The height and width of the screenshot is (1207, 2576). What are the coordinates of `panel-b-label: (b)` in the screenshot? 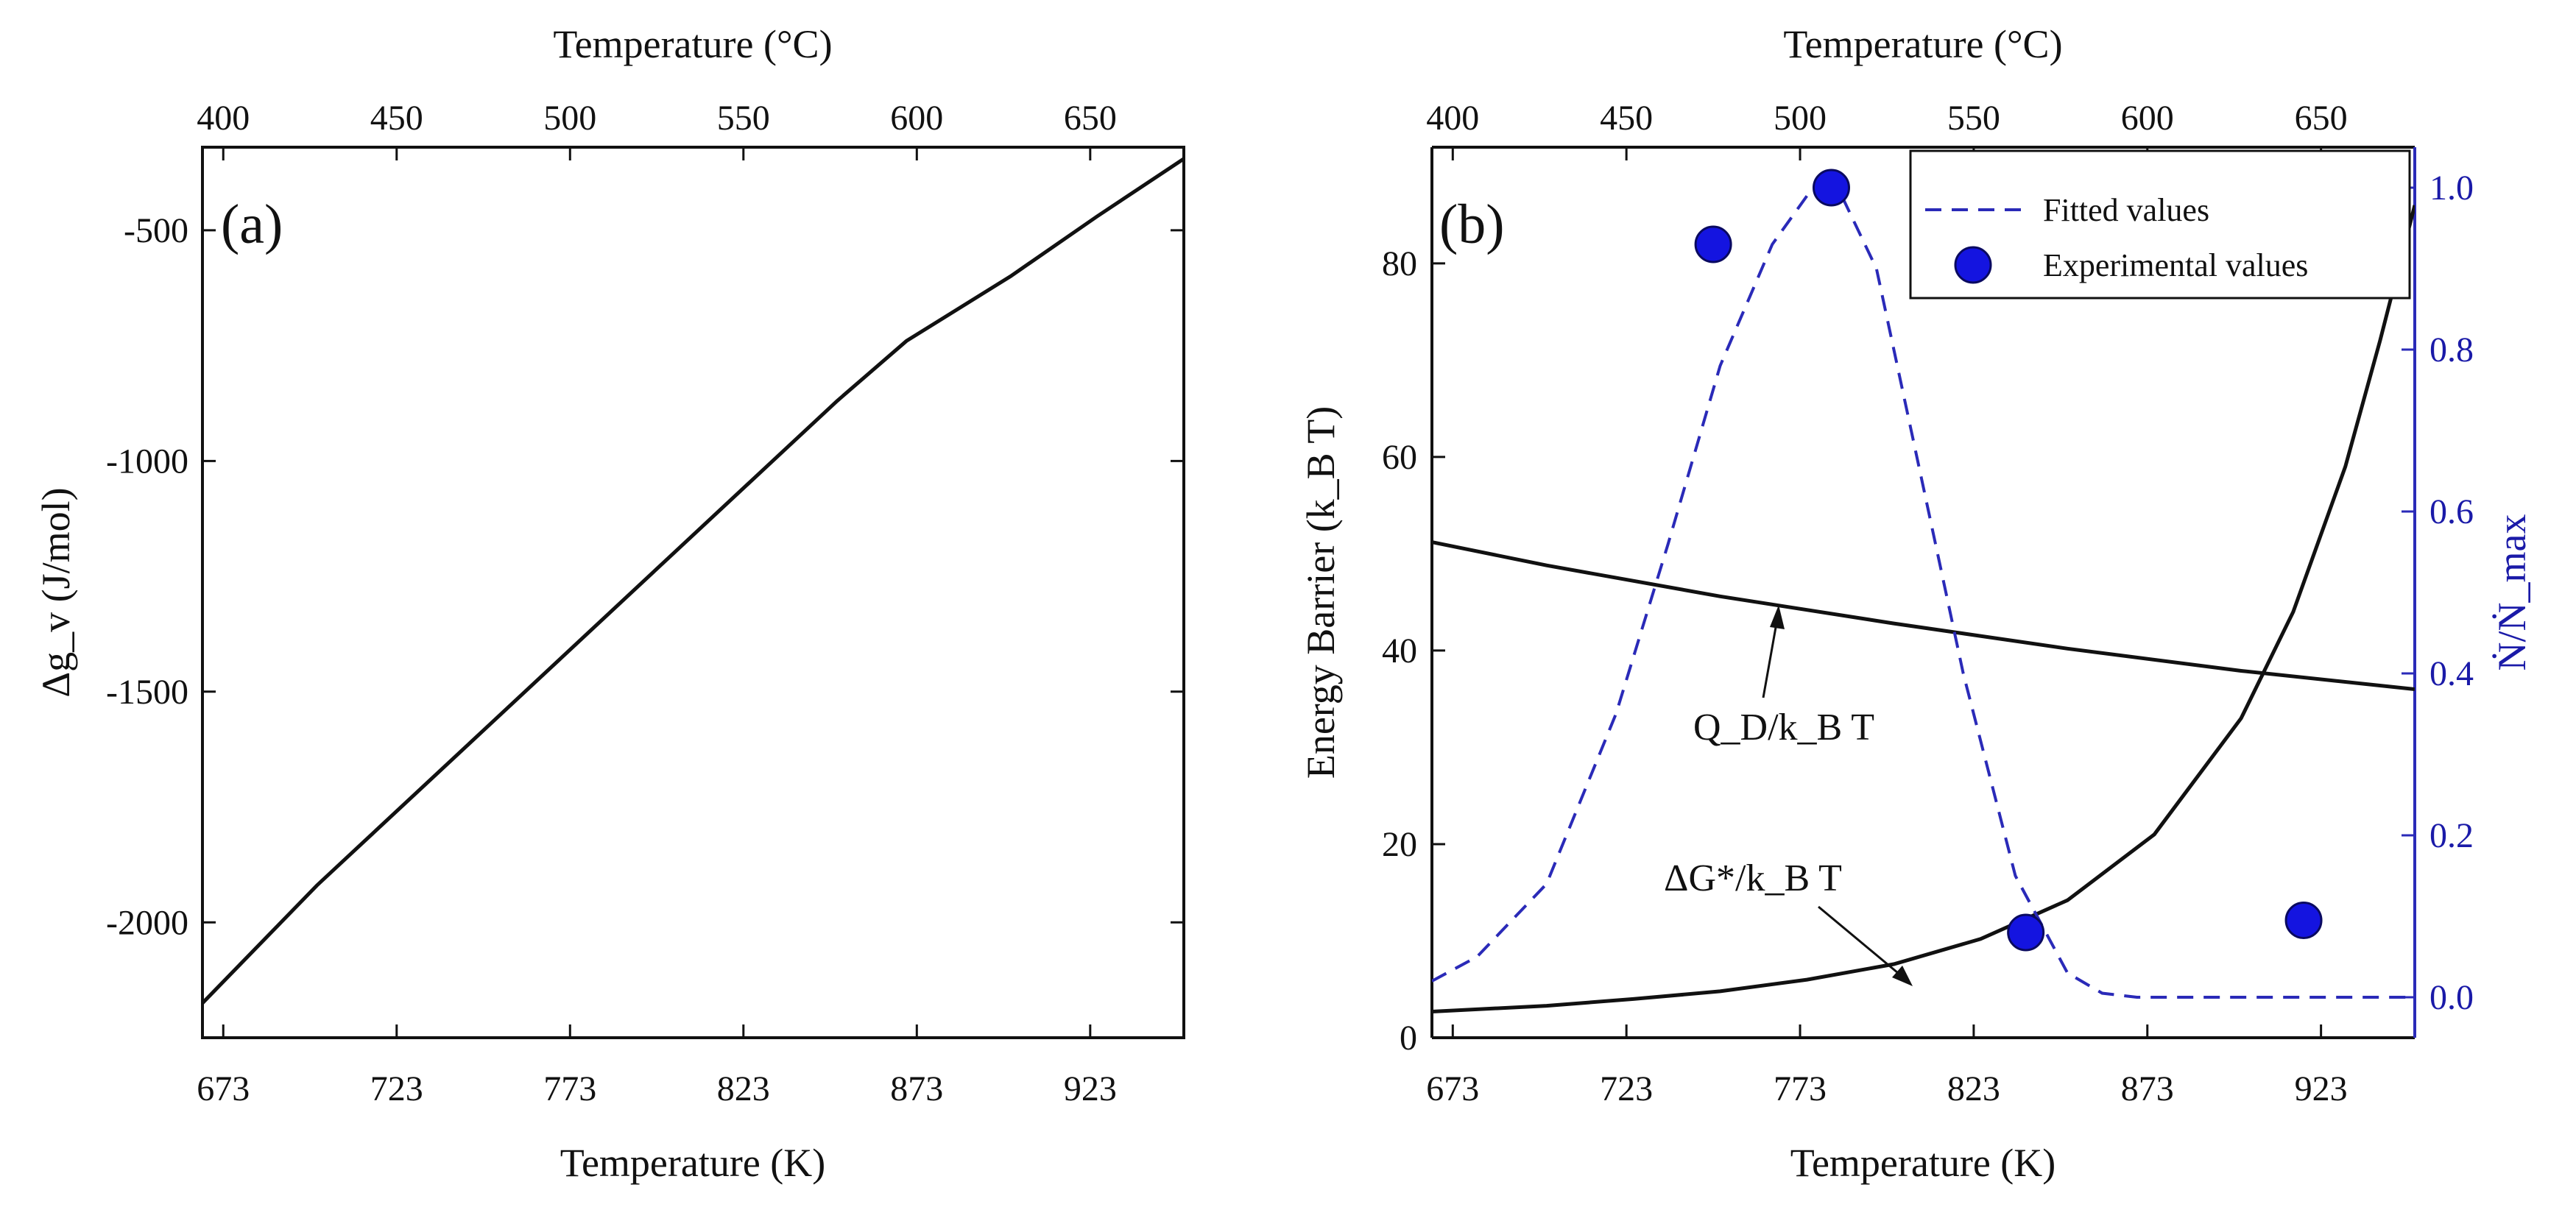 It's located at (1472, 224).